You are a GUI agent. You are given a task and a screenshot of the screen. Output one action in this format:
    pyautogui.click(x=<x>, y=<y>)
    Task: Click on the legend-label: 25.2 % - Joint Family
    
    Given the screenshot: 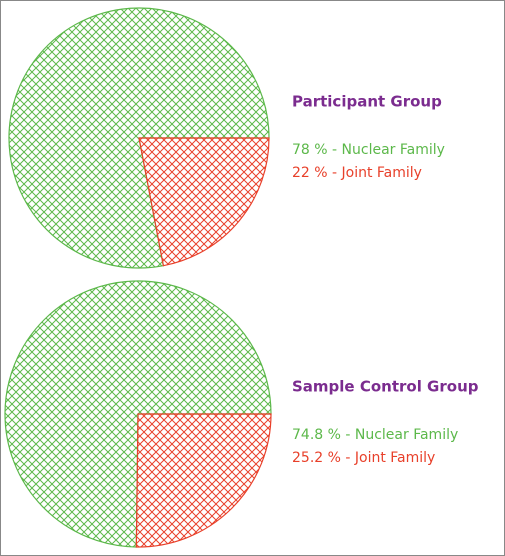 What is the action you would take?
    pyautogui.click(x=363, y=458)
    